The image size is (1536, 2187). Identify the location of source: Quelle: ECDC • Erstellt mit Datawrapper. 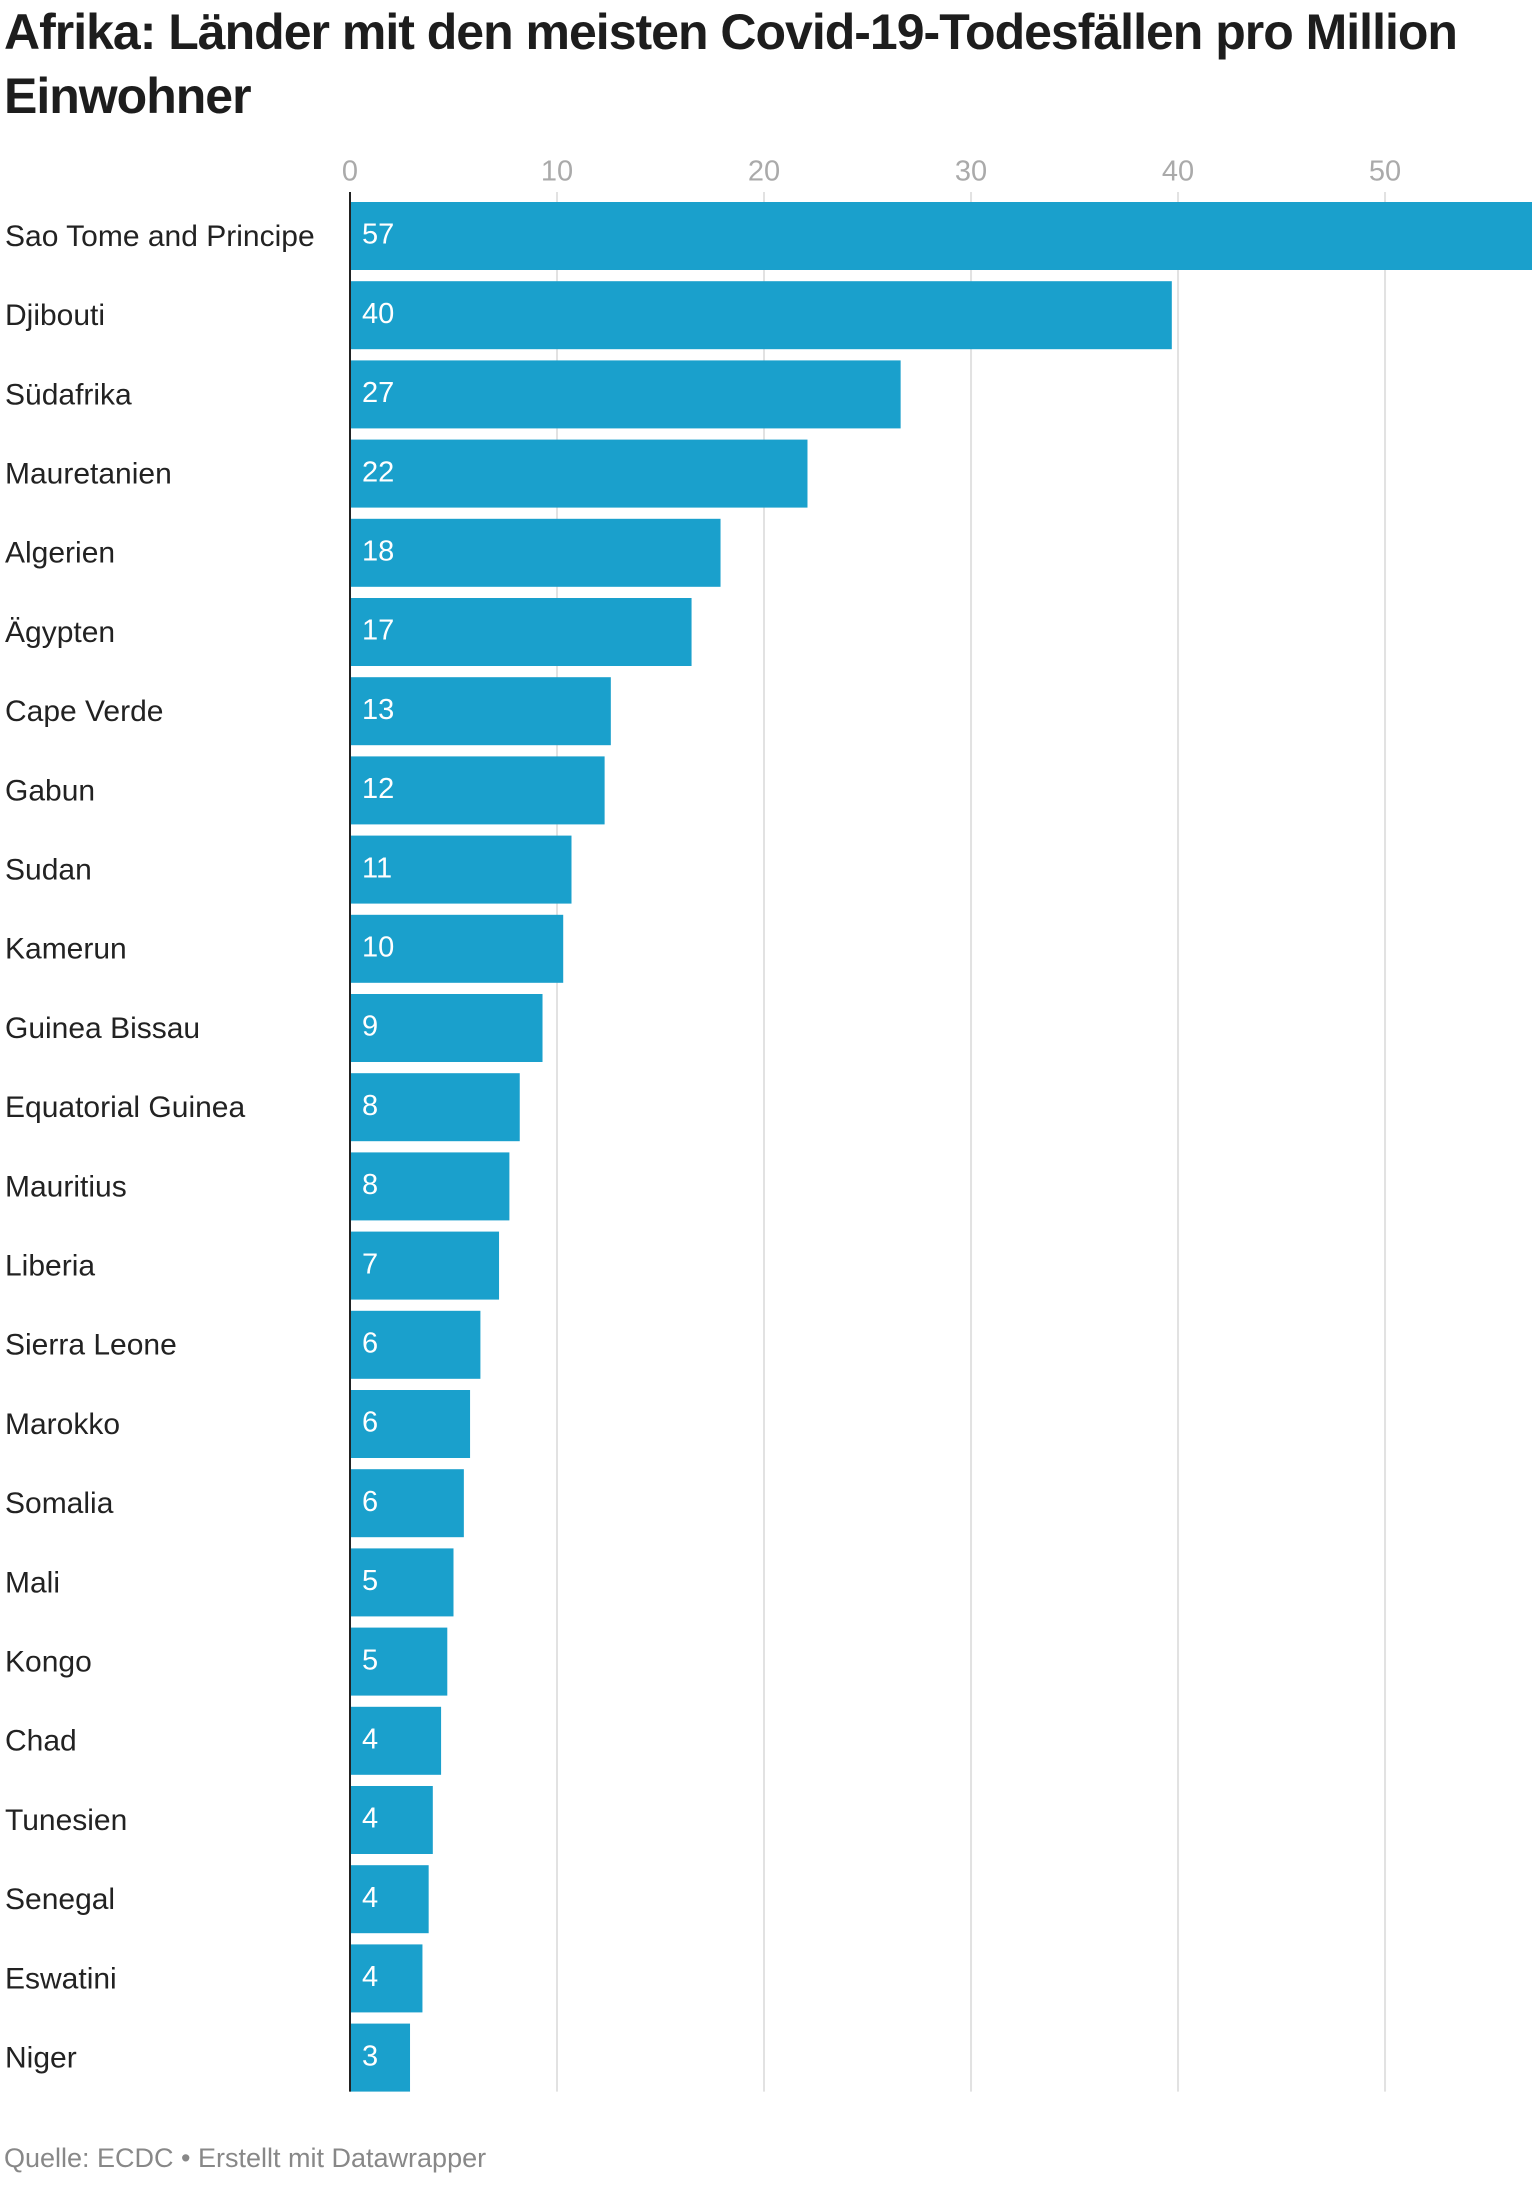
(245, 2158).